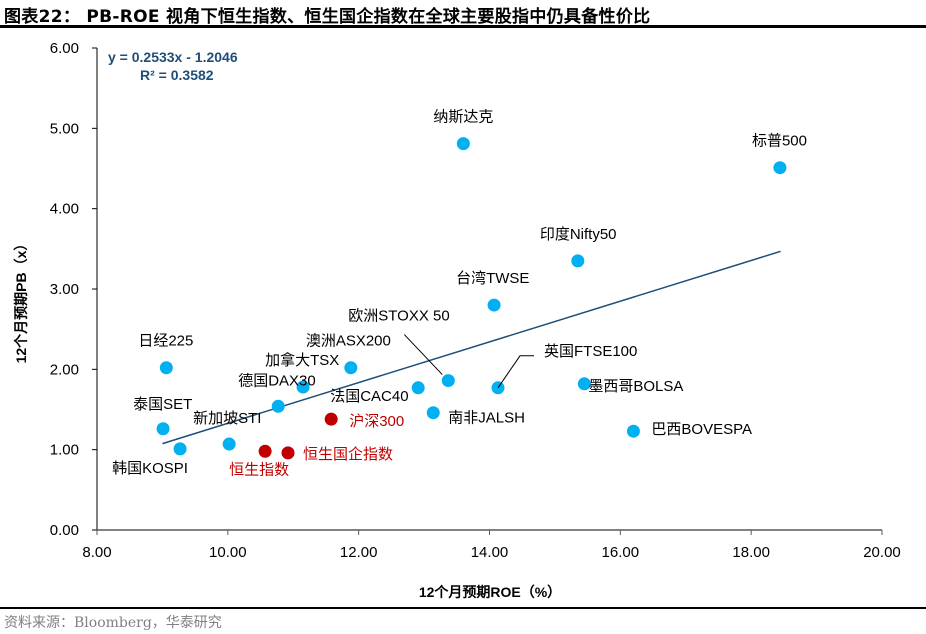 The width and height of the screenshot is (926, 634). I want to click on data-label: 印度Nifty50, so click(578, 234).